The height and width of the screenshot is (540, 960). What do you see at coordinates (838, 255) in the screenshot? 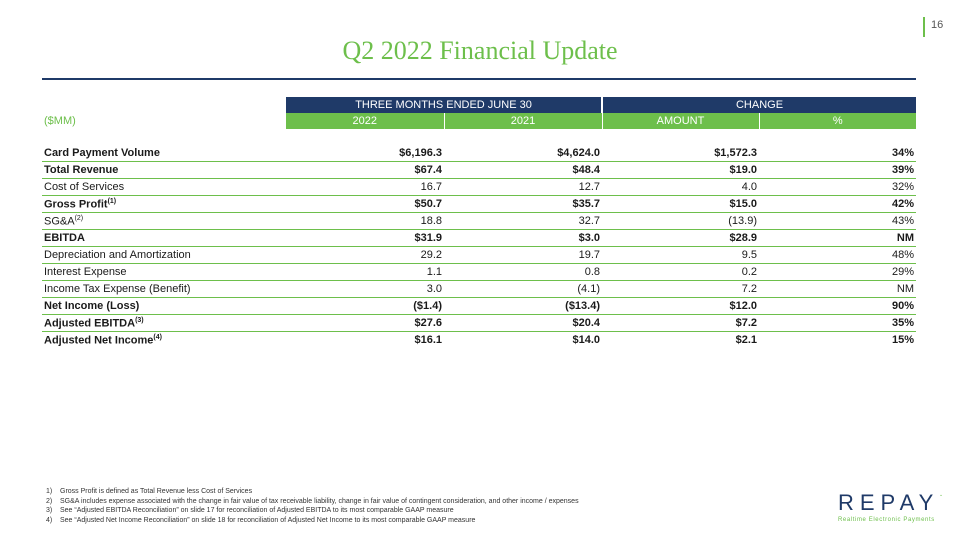
I see `value-percent: 48%` at bounding box center [838, 255].